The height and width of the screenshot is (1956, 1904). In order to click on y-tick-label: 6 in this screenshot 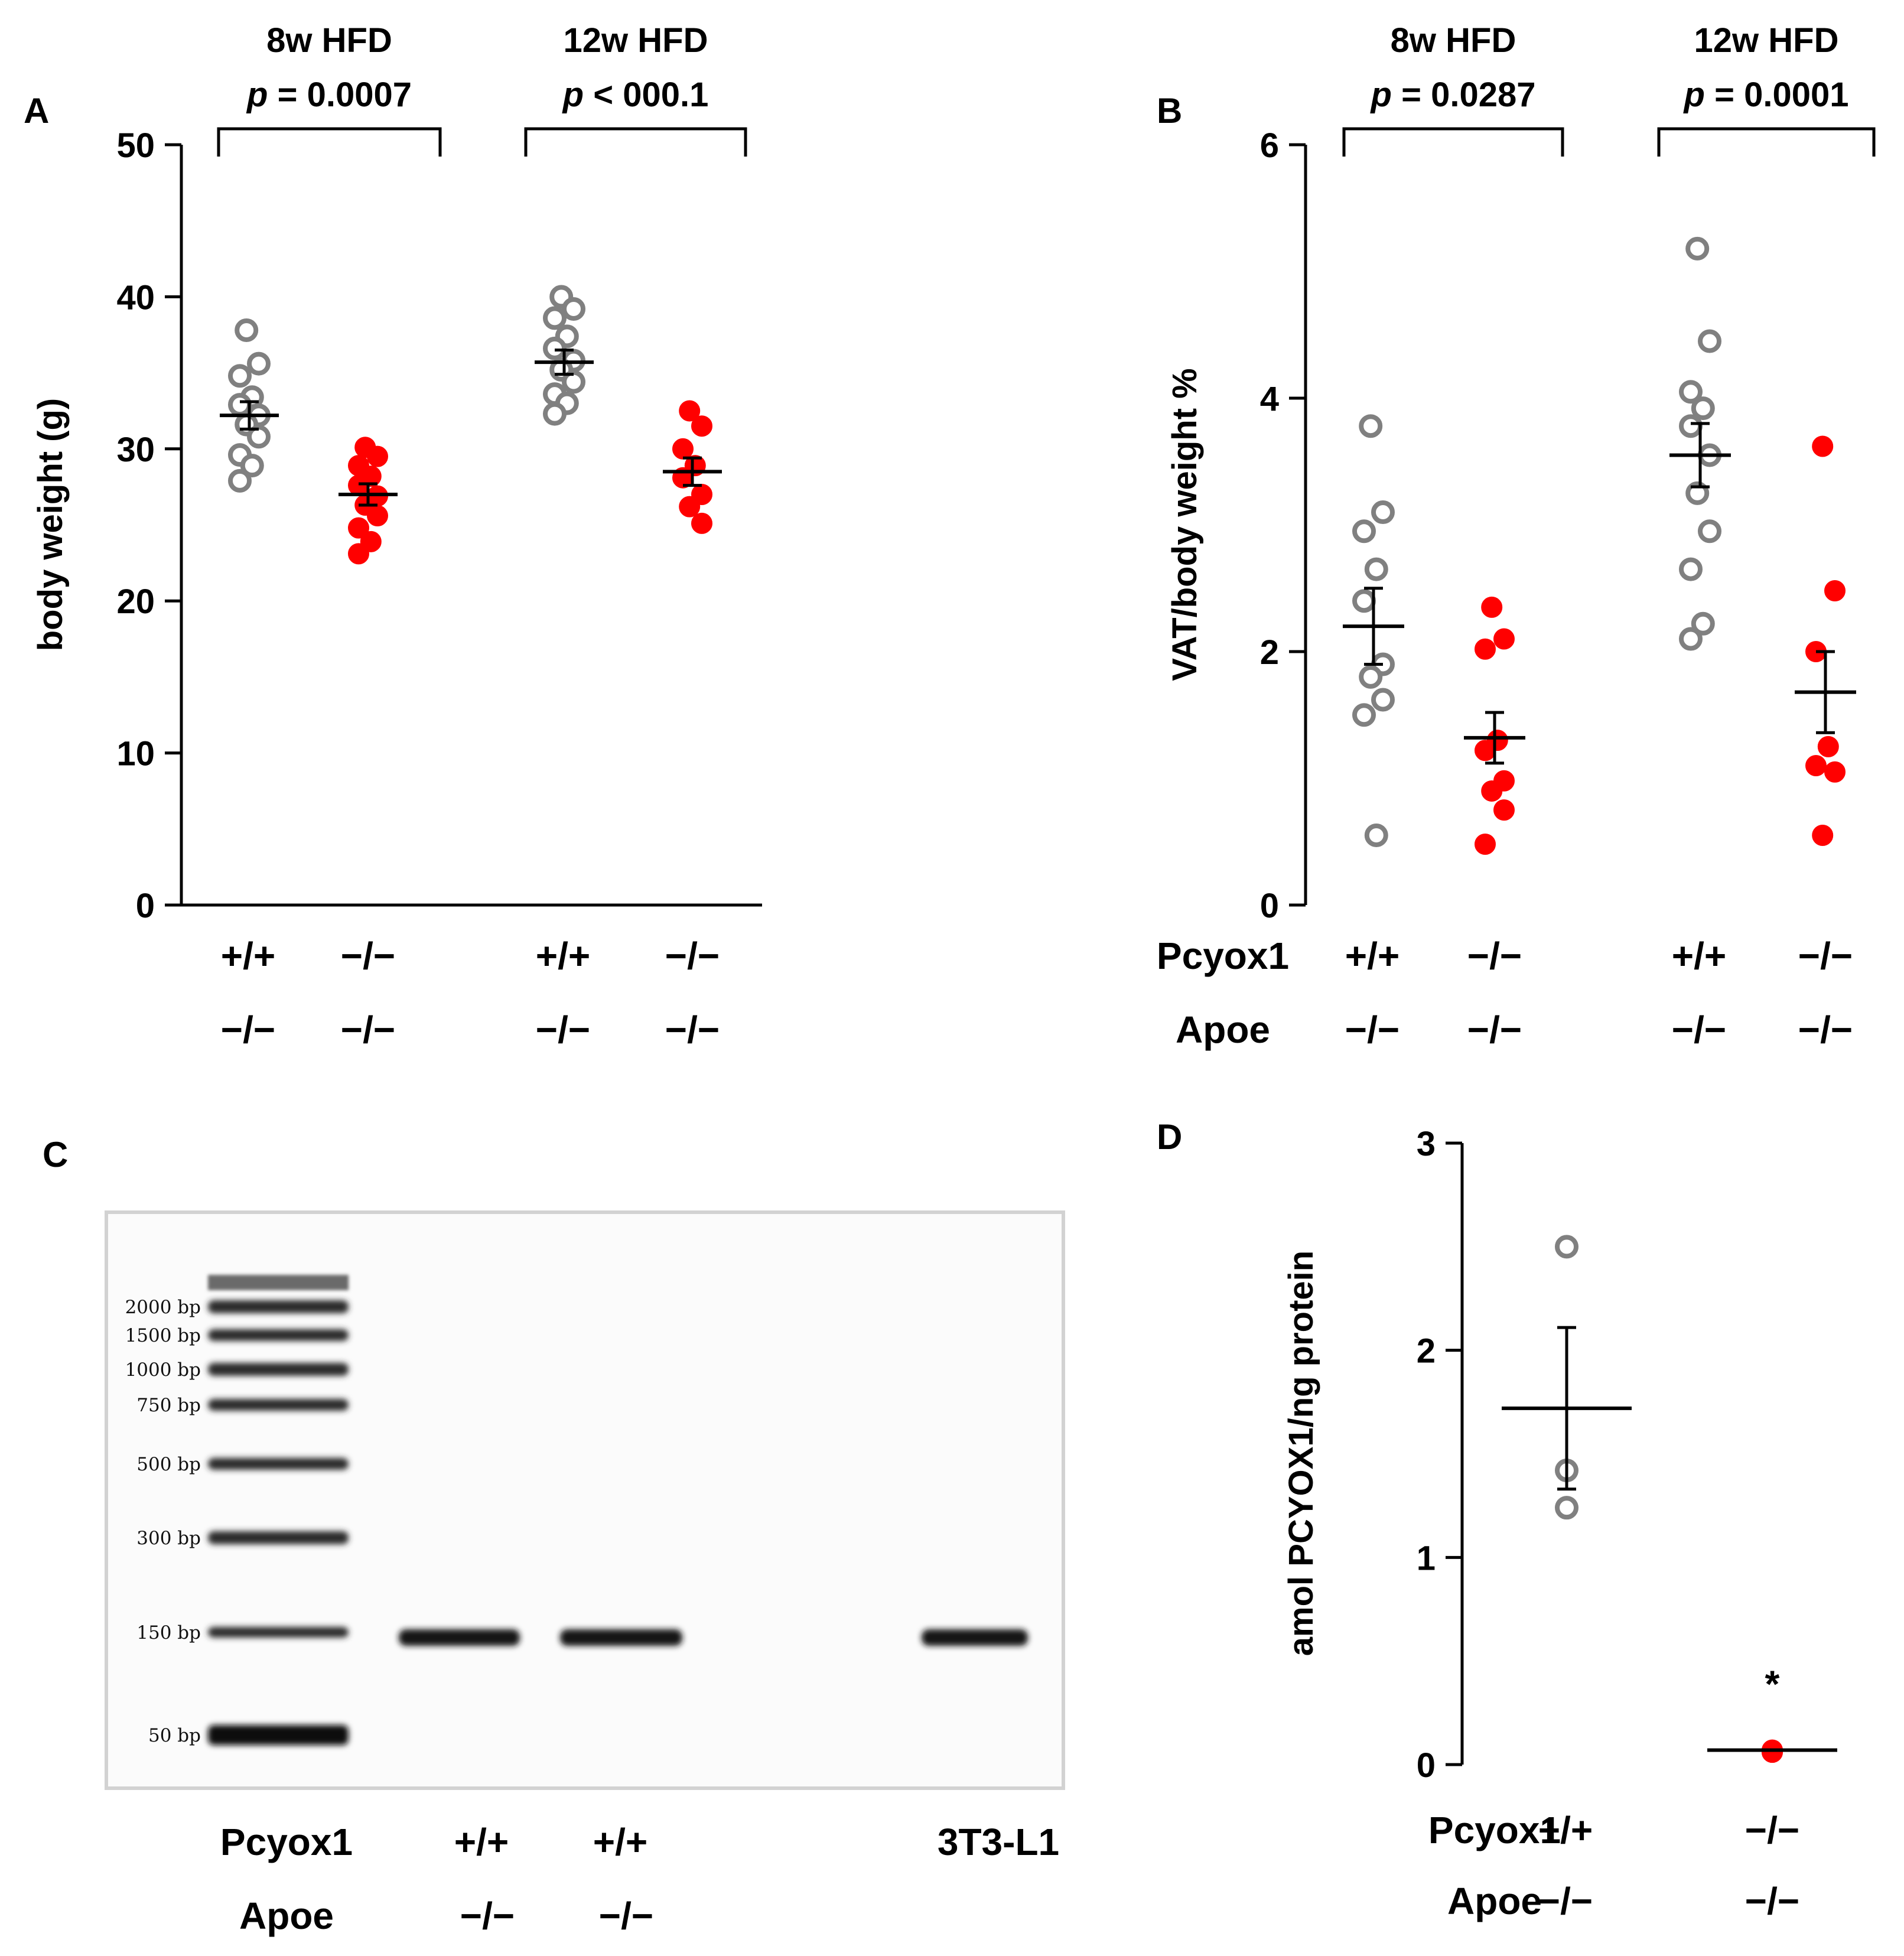, I will do `click(1269, 146)`.